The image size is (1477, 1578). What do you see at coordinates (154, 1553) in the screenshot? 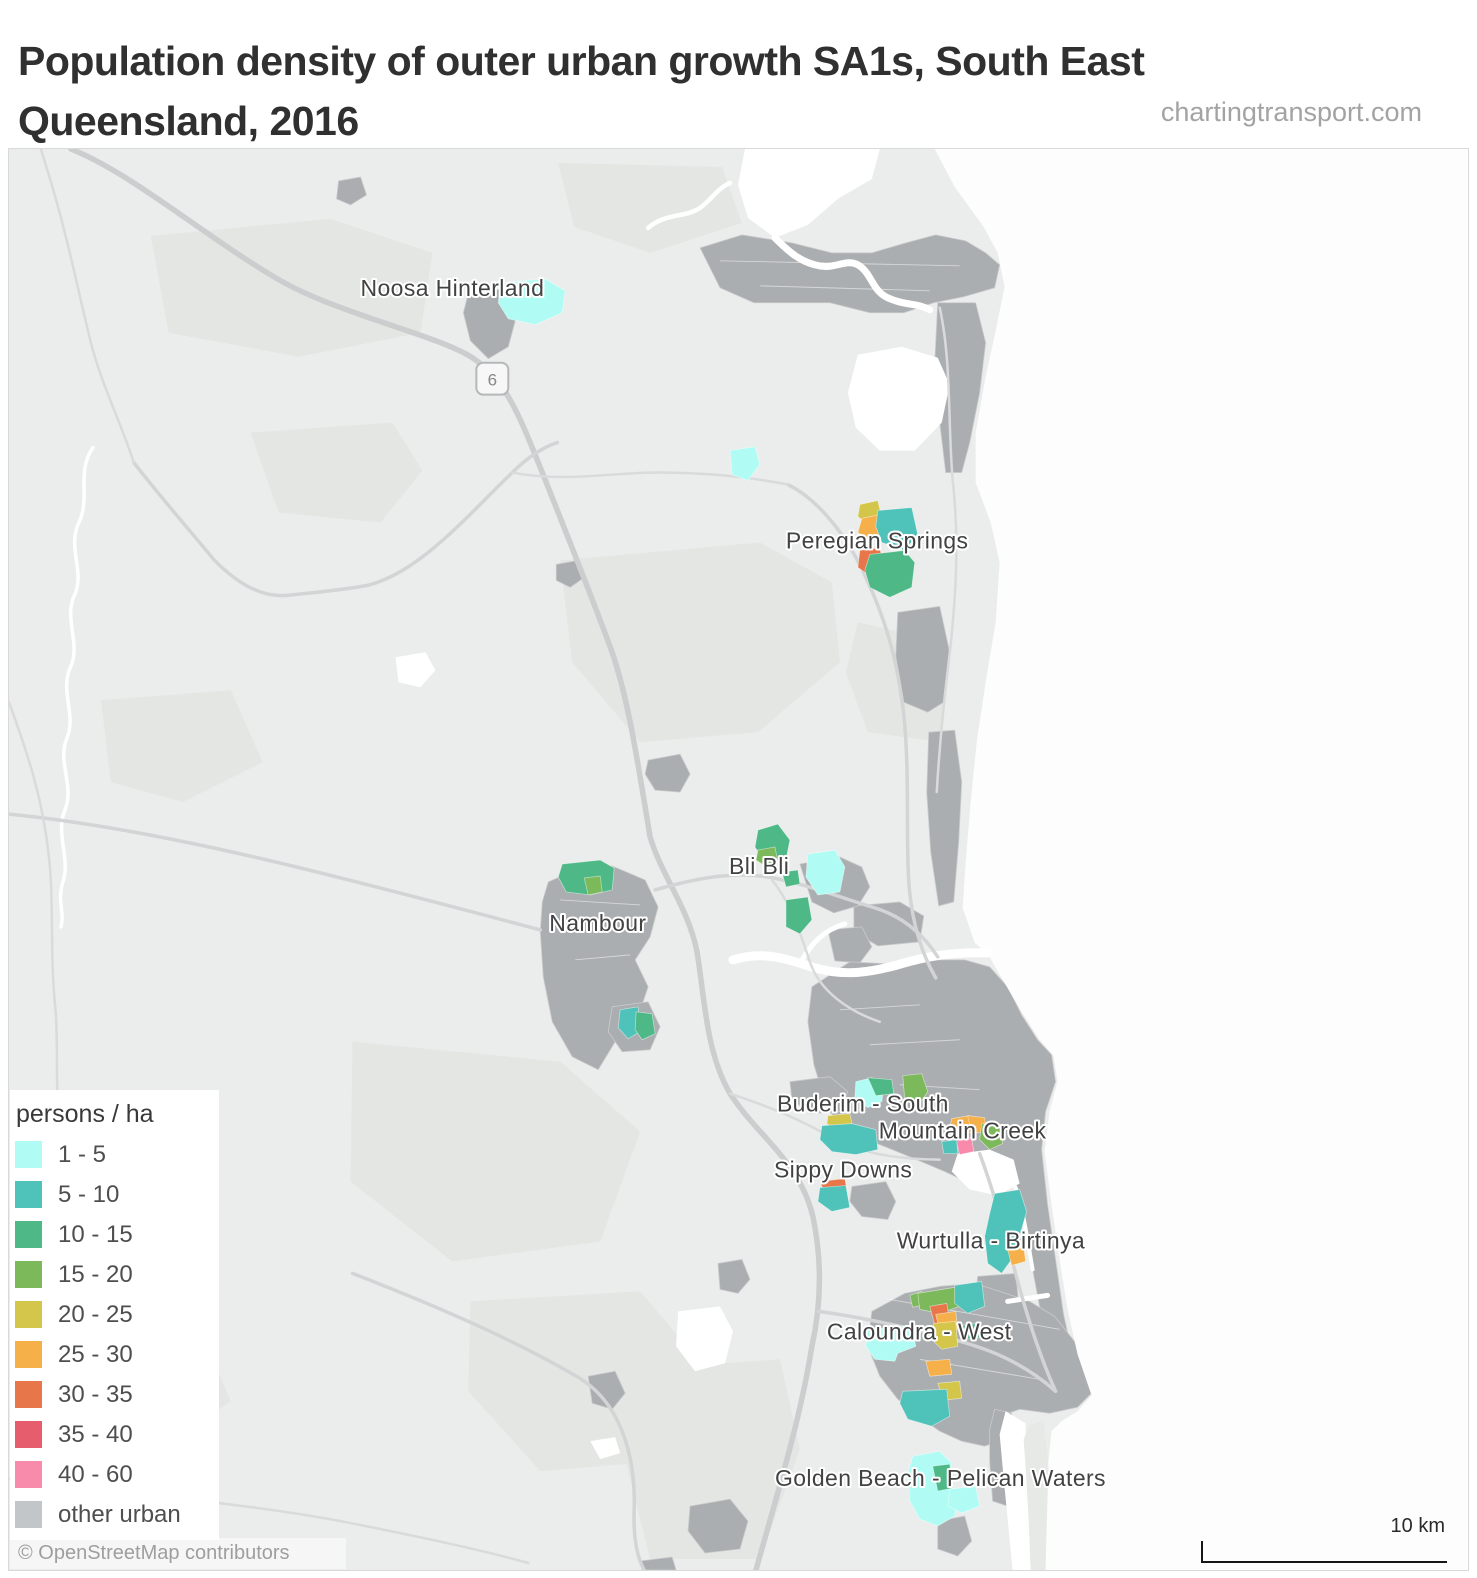
I see `attribution-text: © OpenStreetMap contributors` at bounding box center [154, 1553].